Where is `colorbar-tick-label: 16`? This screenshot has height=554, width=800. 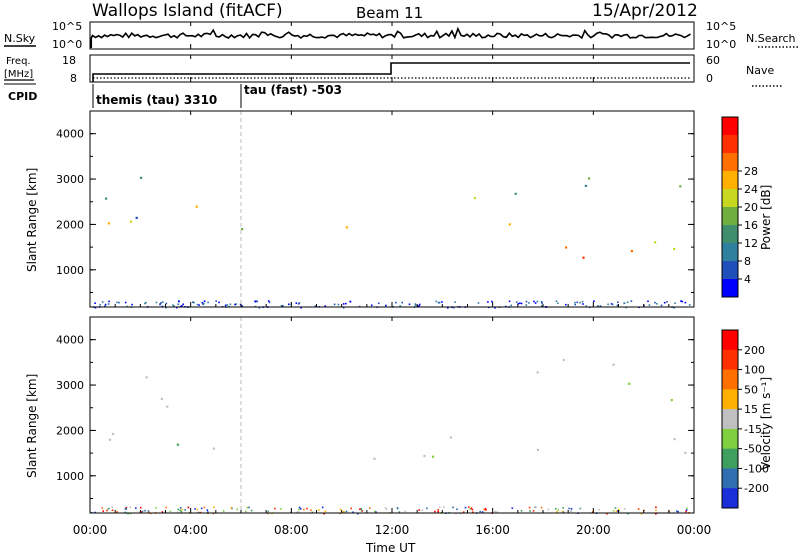 colorbar-tick-label: 16 is located at coordinates (751, 225).